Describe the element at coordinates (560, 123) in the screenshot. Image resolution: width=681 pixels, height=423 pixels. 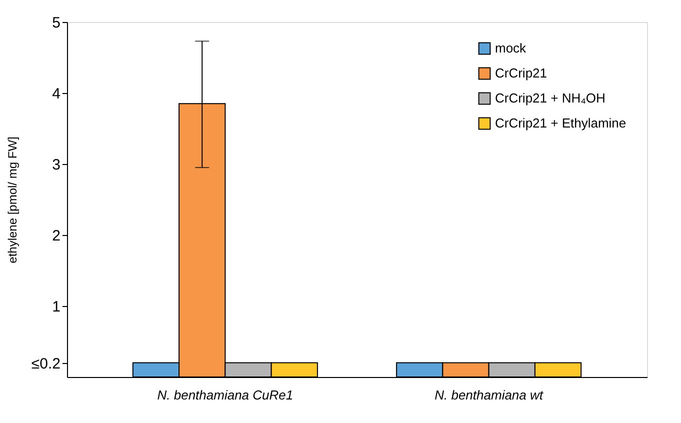
I see `legend-label: CrCrip21 + Ethylamine` at that location.